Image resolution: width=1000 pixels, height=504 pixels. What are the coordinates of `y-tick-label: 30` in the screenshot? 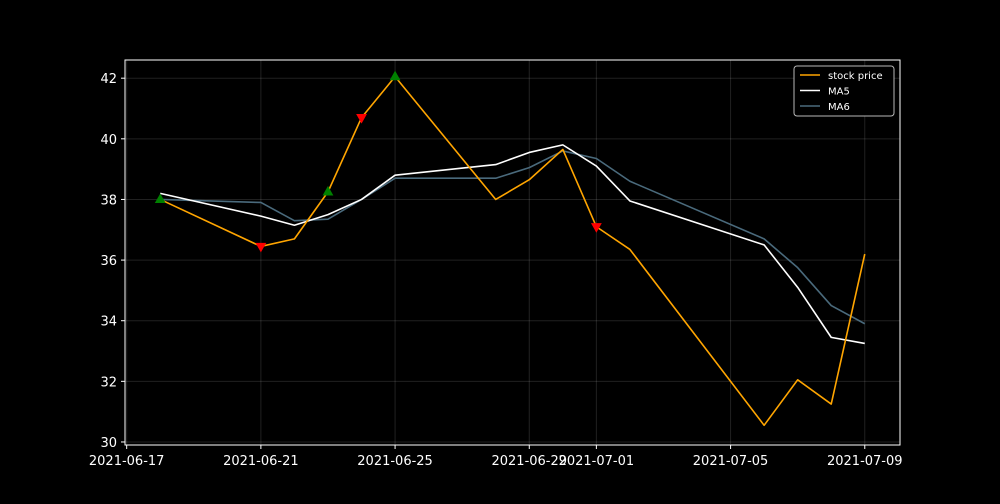 It's located at (108, 443).